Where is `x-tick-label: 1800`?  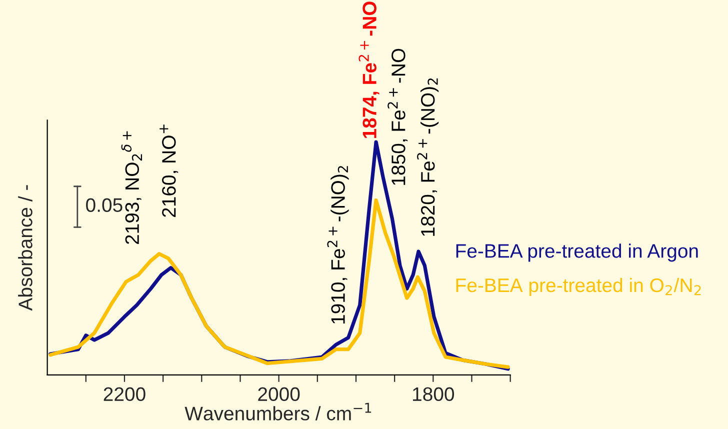
x-tick-label: 1800 is located at coordinates (433, 394).